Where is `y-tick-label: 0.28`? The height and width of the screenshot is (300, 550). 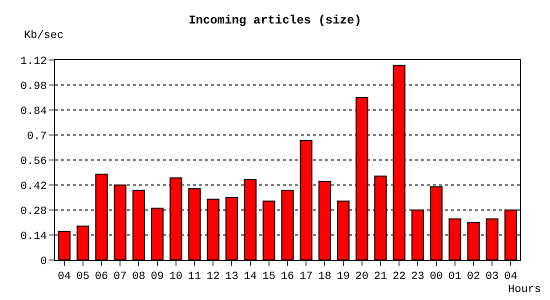
y-tick-label: 0.28 is located at coordinates (33, 212).